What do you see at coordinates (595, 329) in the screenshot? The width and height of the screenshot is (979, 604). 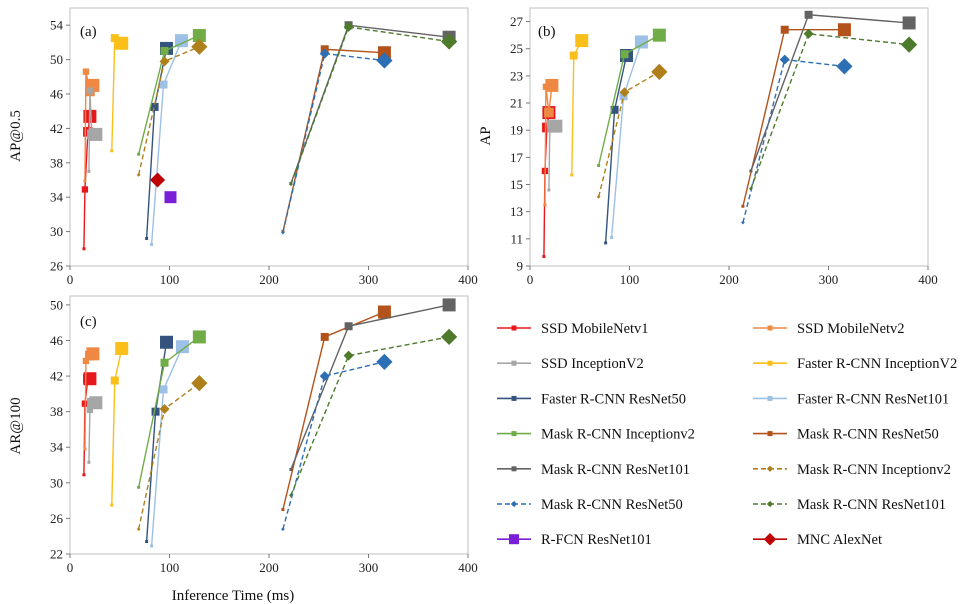 I see `legend-label: SSD MobileNetv1` at bounding box center [595, 329].